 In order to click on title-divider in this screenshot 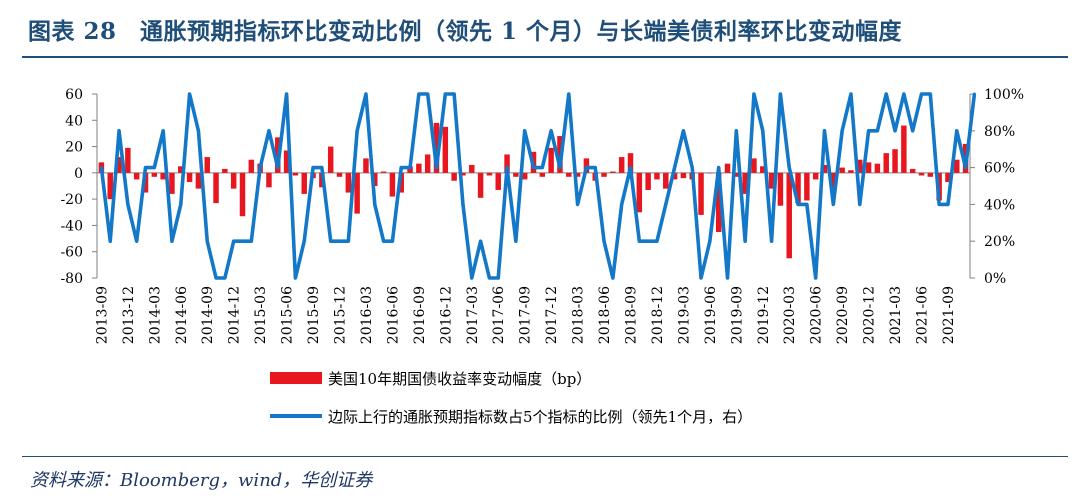, I will do `click(545, 57)`.